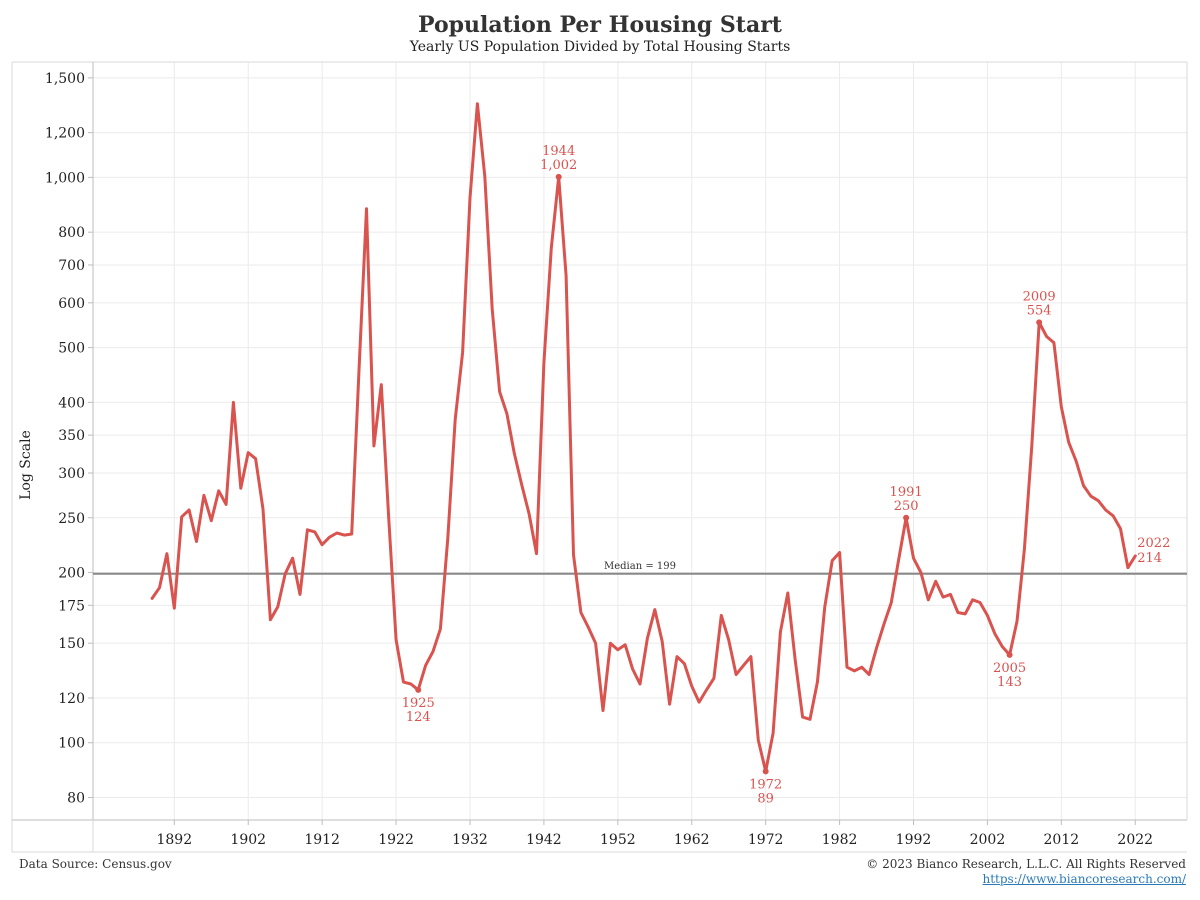  What do you see at coordinates (1009, 668) in the screenshot?
I see `annotation-year-label: 2005` at bounding box center [1009, 668].